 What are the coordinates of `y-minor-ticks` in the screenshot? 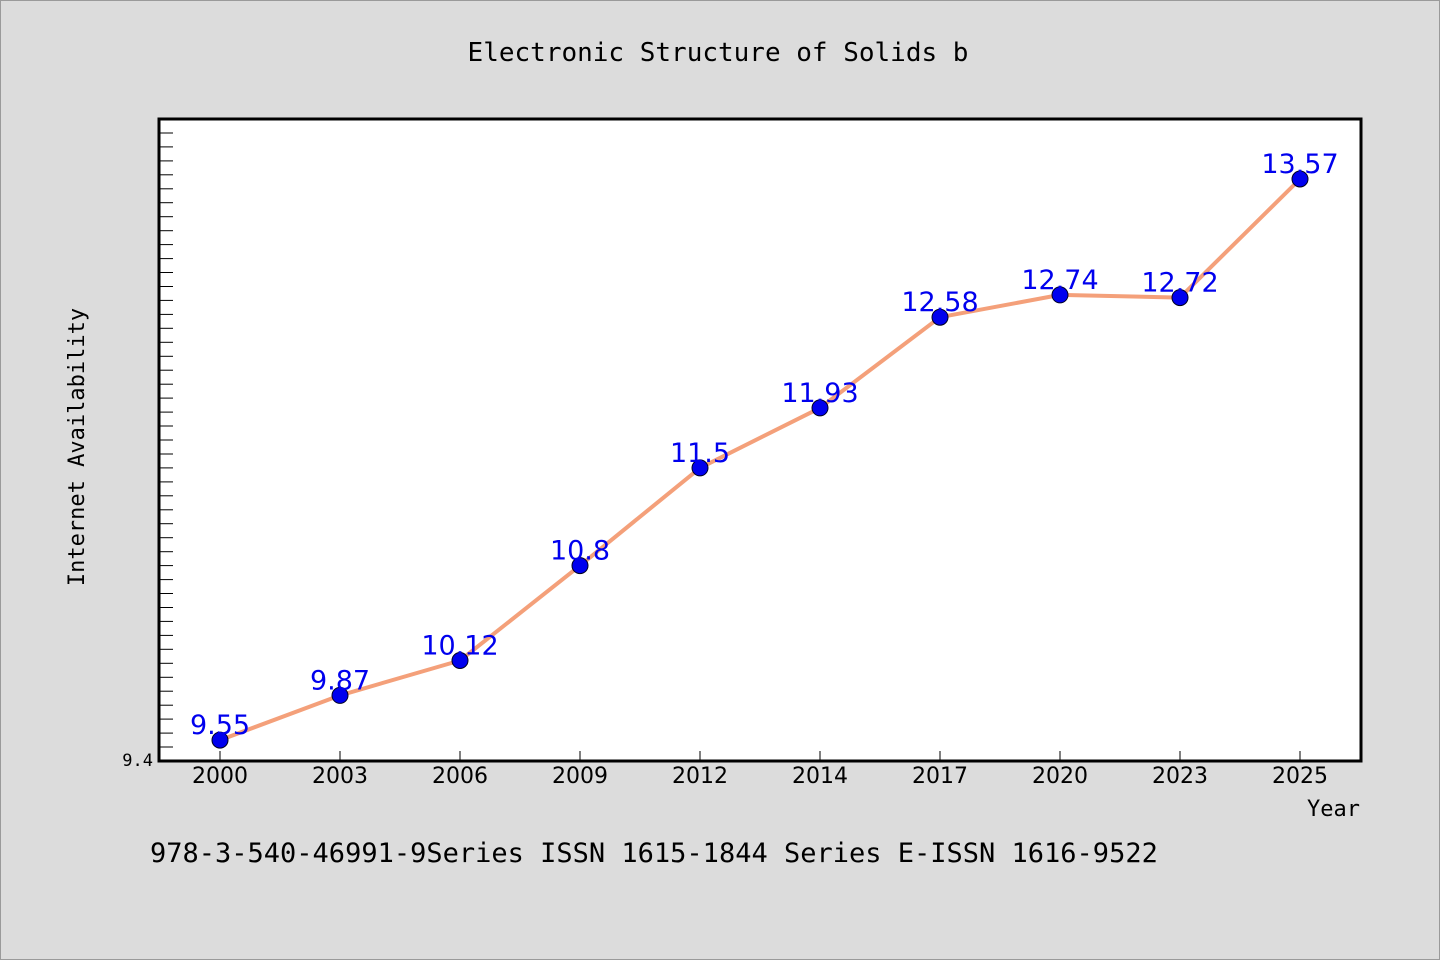 It's located at (166, 440).